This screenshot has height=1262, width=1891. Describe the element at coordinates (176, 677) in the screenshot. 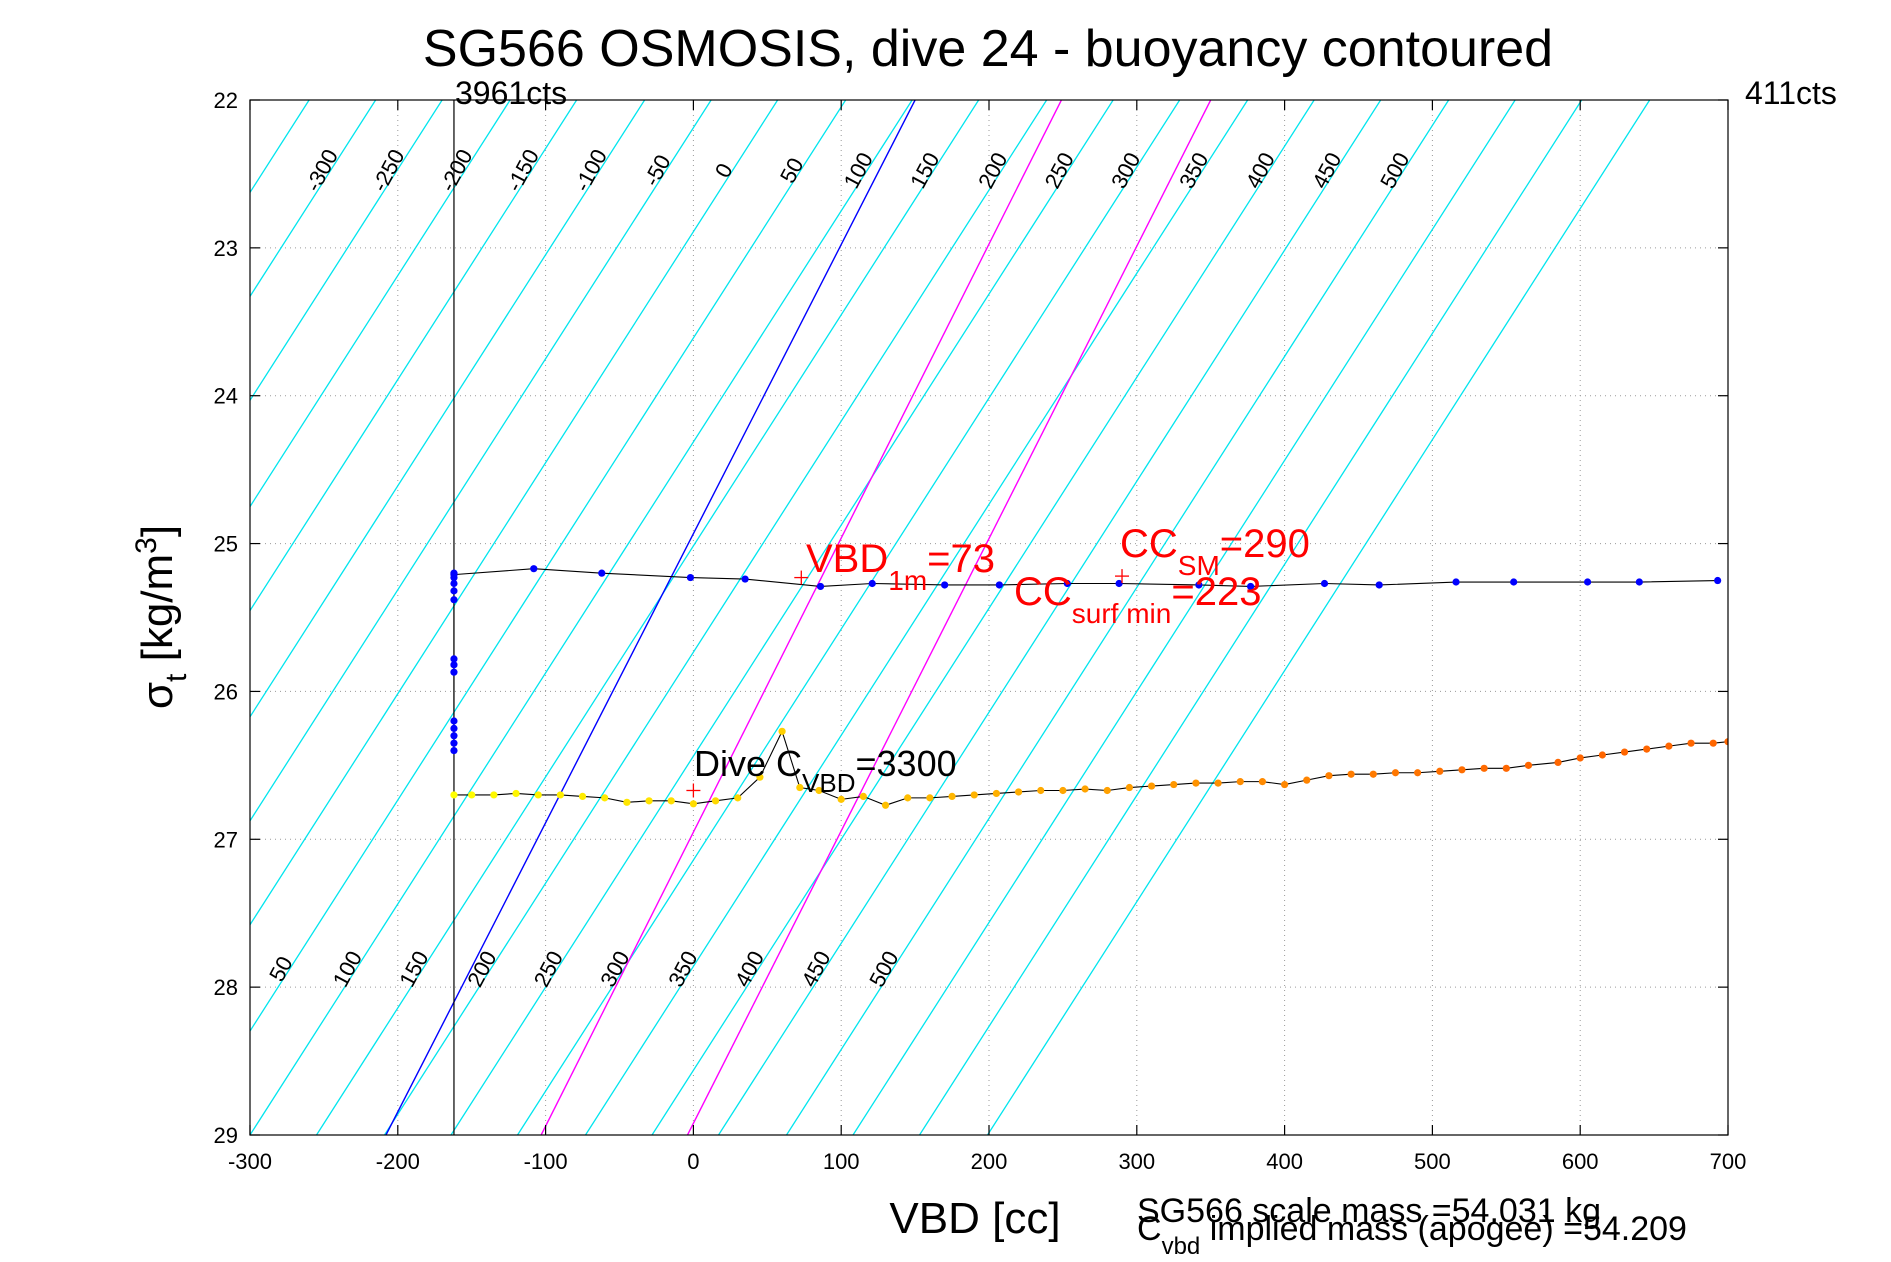

I see `y-label-sub: t` at that location.